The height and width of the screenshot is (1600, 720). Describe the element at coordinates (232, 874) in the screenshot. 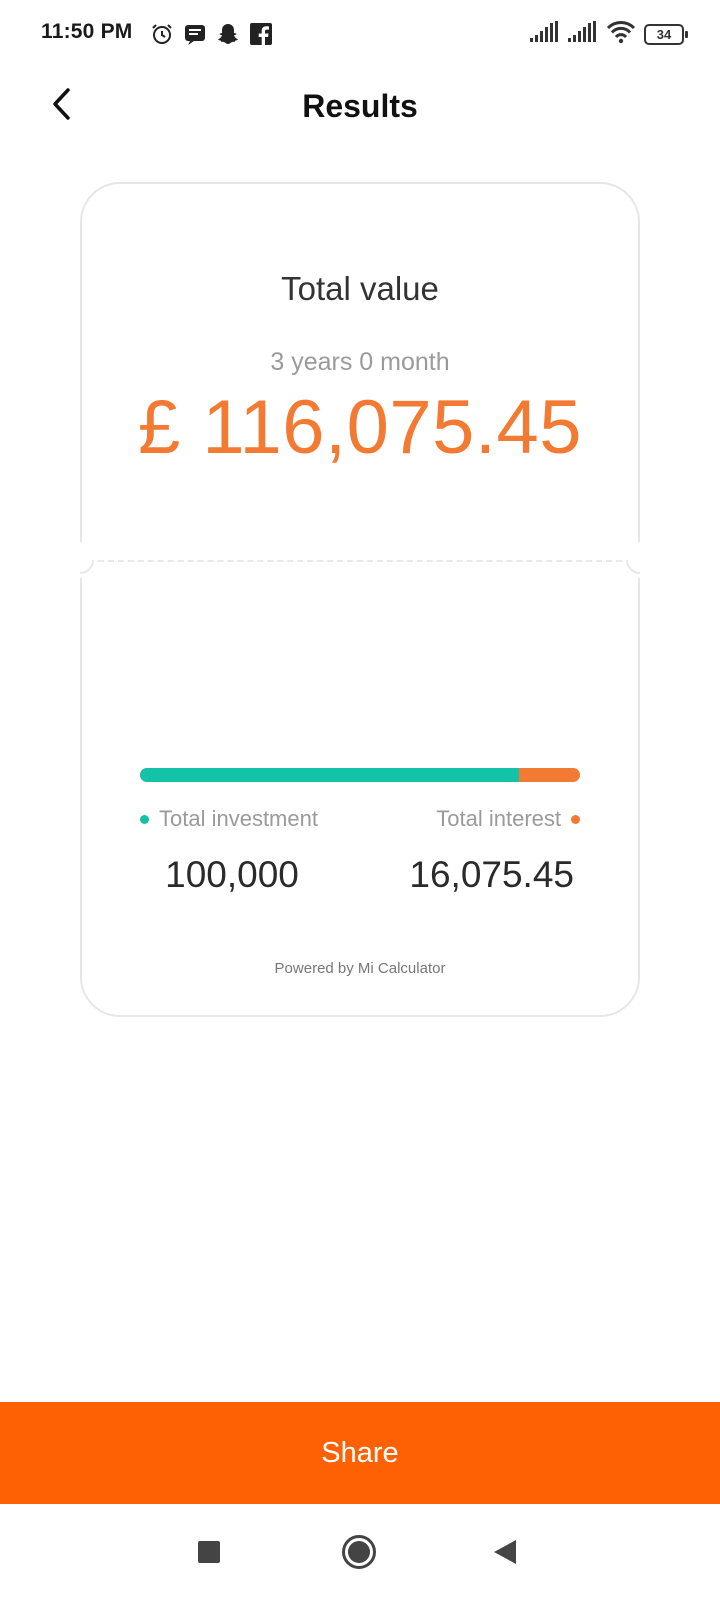

I see `investment-value: 100,000` at that location.